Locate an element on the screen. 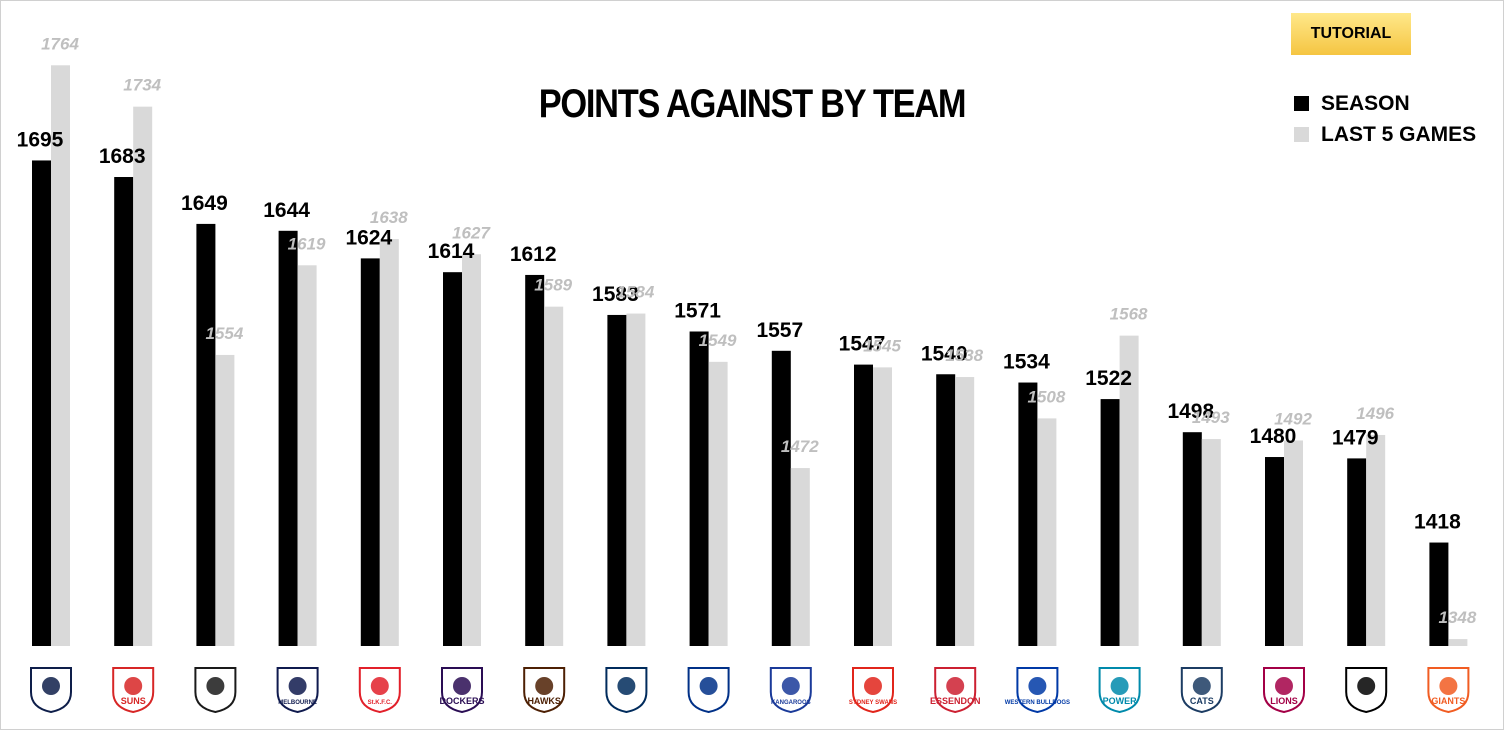 This screenshot has height=730, width=1504. tutorial-button: TUTORIAL is located at coordinates (1351, 34).